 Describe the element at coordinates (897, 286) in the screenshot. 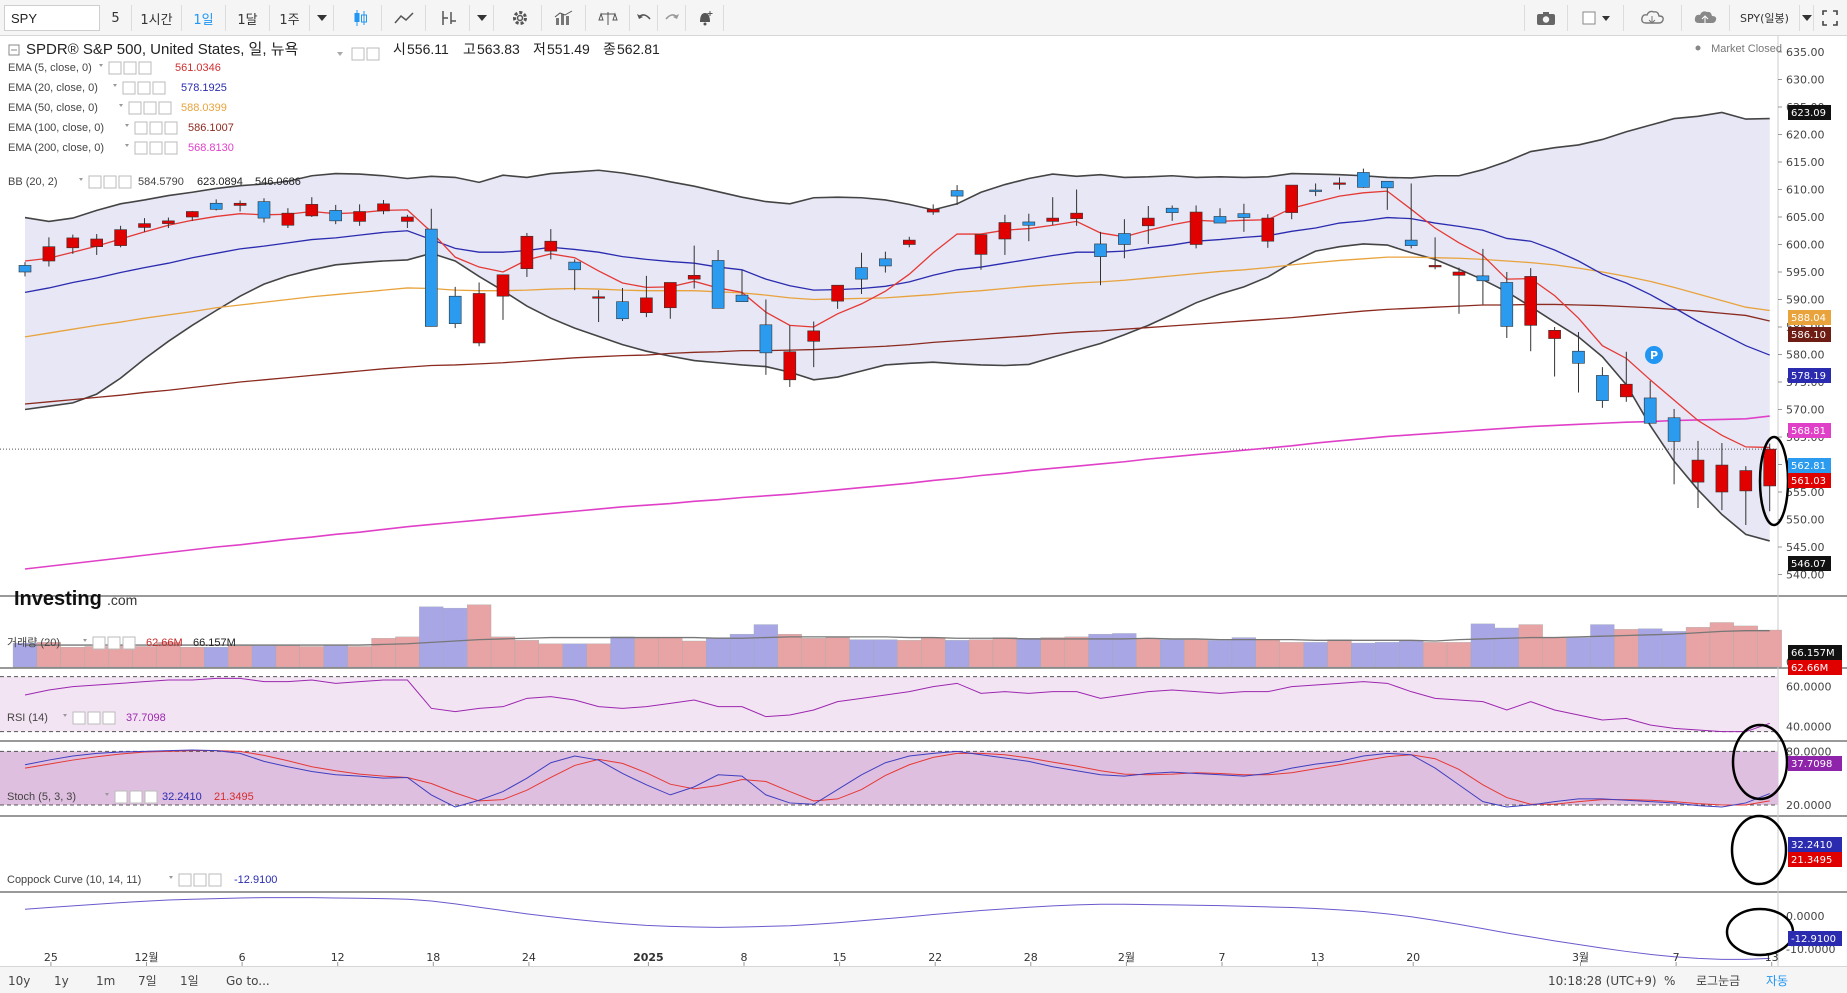

I see `ema20-line` at that location.